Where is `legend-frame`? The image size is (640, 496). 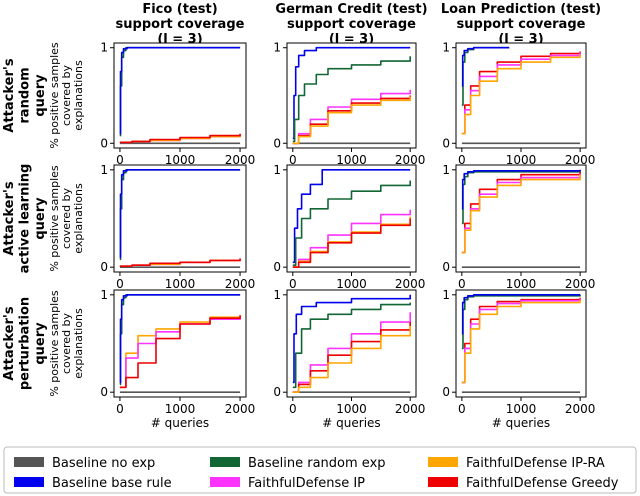 legend-frame is located at coordinates (320, 470).